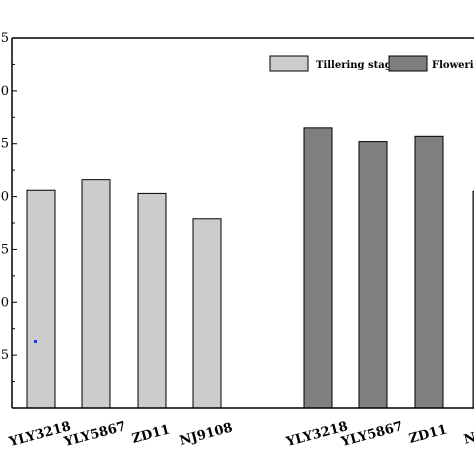 The height and width of the screenshot is (474, 474). I want to click on legend: Tillering stage Floweri, so click(371, 63).